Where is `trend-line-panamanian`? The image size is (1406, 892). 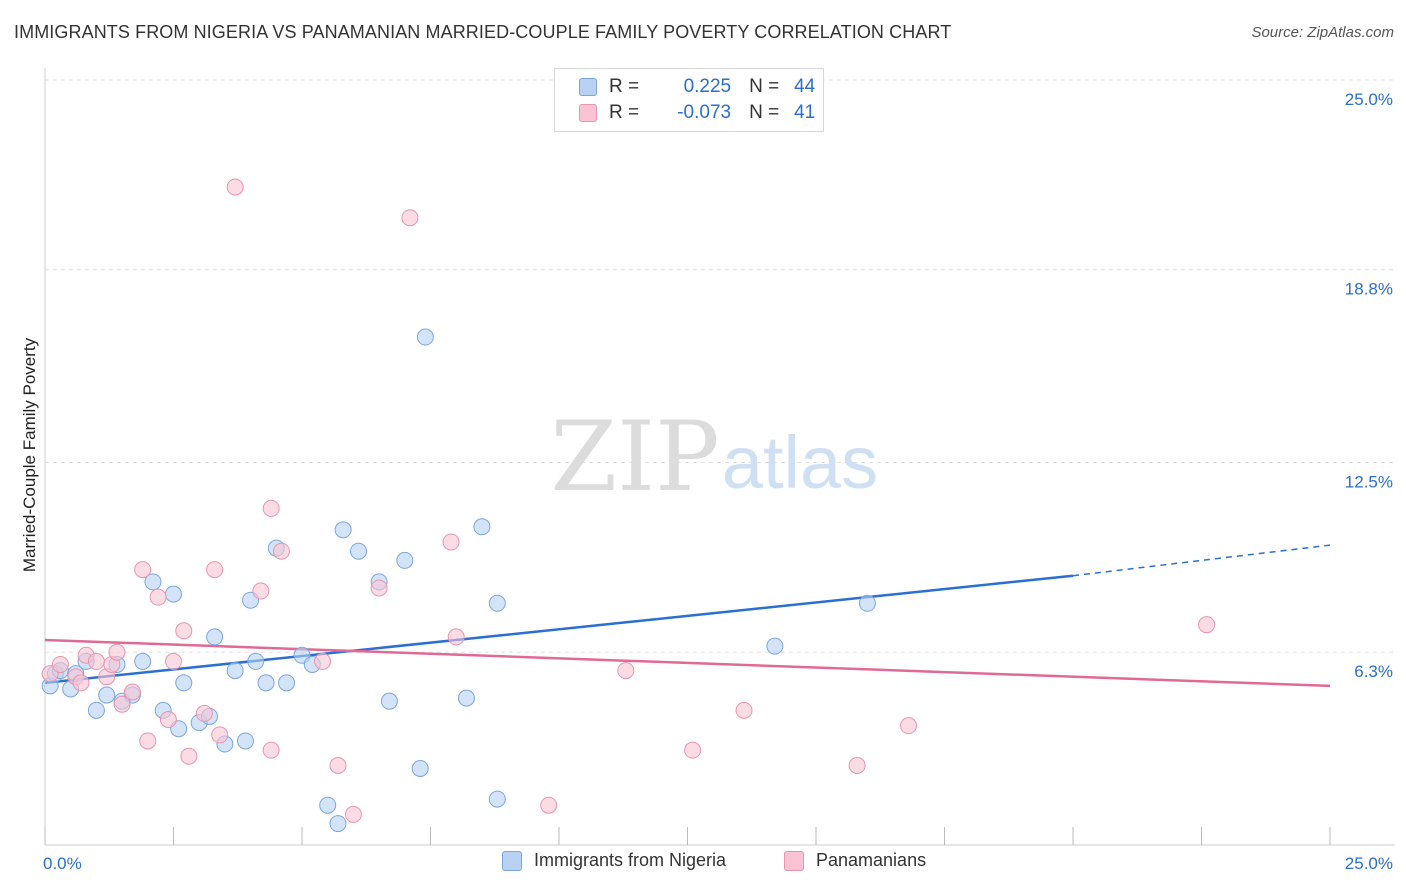 trend-line-panamanian is located at coordinates (687, 663).